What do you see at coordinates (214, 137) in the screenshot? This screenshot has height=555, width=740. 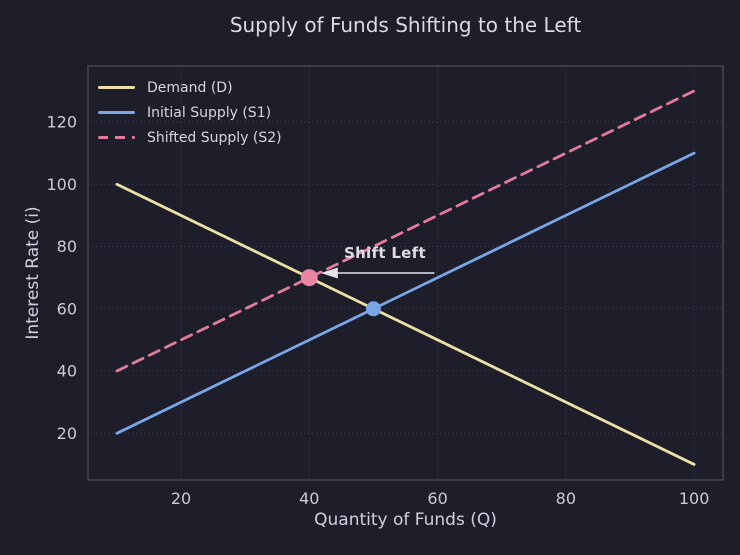 I see `legend-label-shifted-supply: Shifted Supply (S2)` at bounding box center [214, 137].